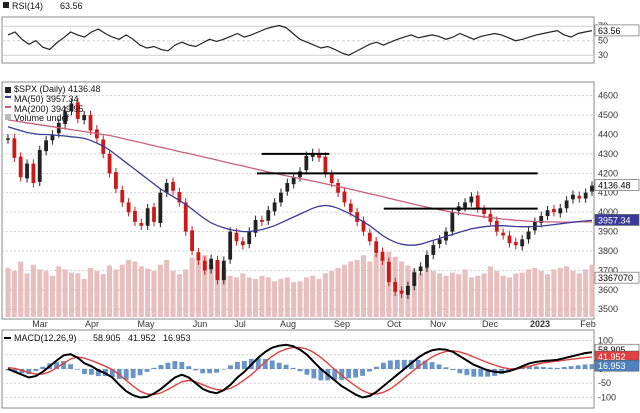 The image size is (640, 413). Describe the element at coordinates (607, 397) in the screenshot. I see `macd-tick-label: -100` at that location.